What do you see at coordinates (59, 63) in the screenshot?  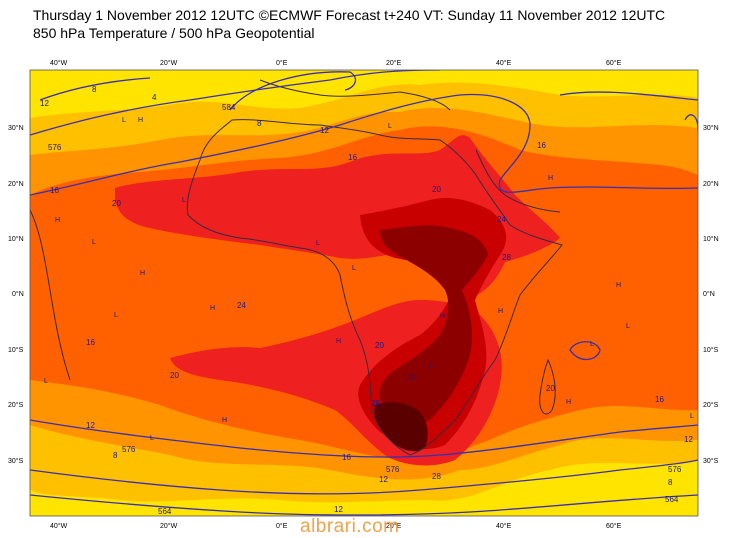 I see `lon-label-top: 40°W` at bounding box center [59, 63].